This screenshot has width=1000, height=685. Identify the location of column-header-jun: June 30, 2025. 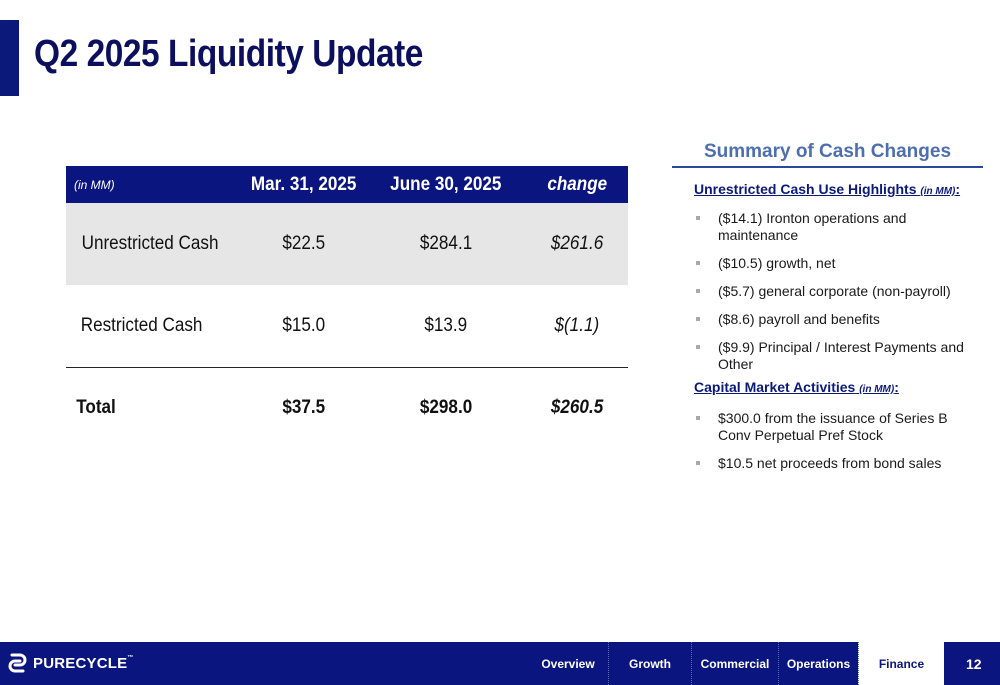
(446, 184).